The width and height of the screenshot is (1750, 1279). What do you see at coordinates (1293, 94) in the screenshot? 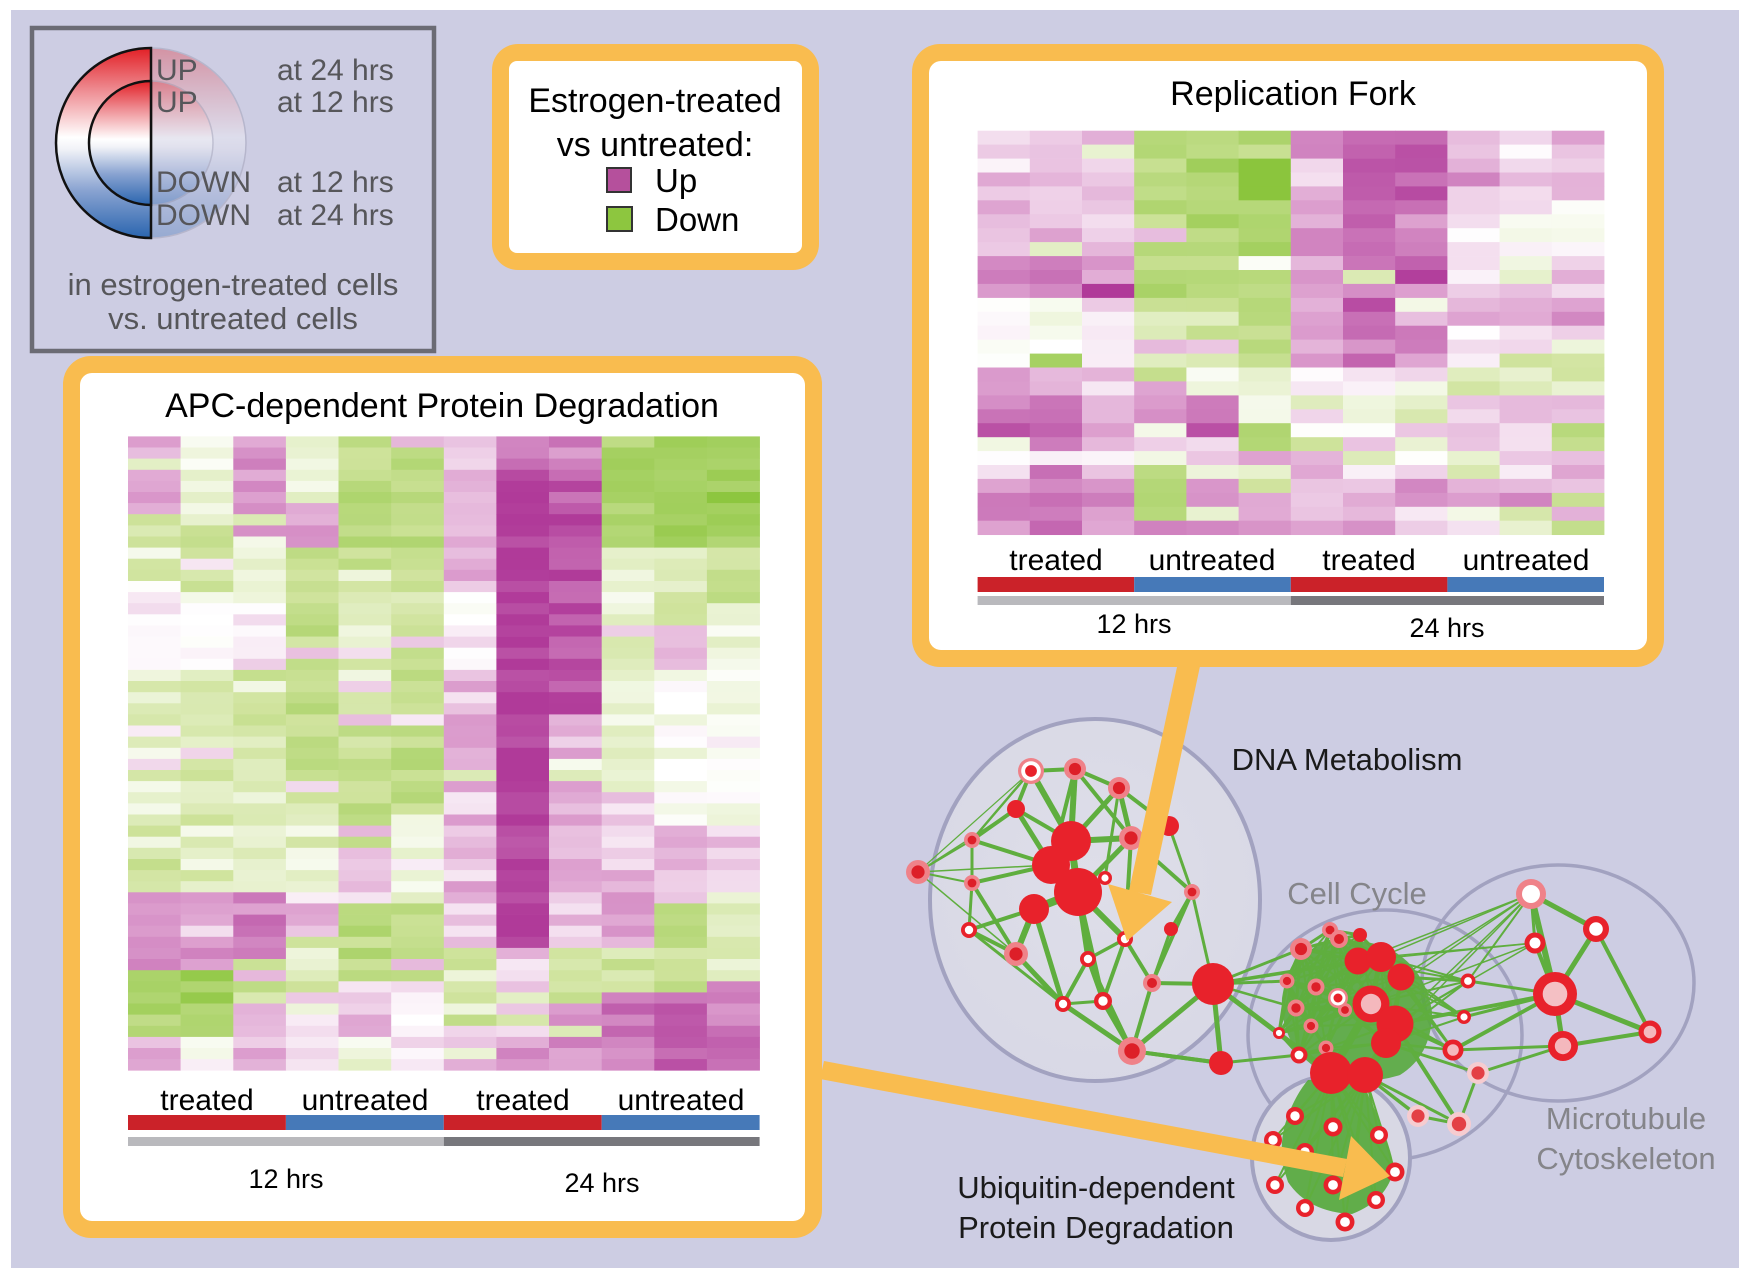
I see `svg-text: Replication Fork` at bounding box center [1293, 94].